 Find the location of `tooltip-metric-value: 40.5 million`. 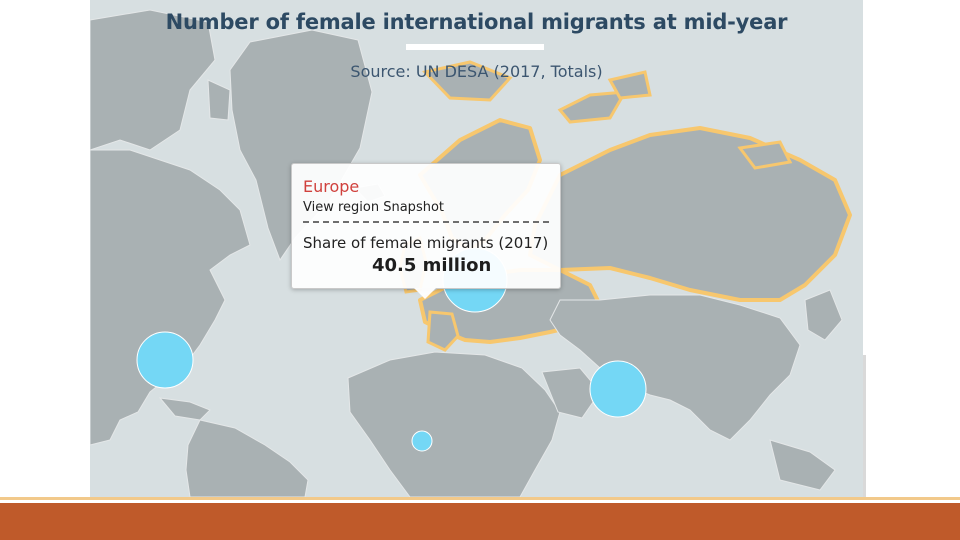

tooltip-metric-value: 40.5 million is located at coordinates (432, 265).